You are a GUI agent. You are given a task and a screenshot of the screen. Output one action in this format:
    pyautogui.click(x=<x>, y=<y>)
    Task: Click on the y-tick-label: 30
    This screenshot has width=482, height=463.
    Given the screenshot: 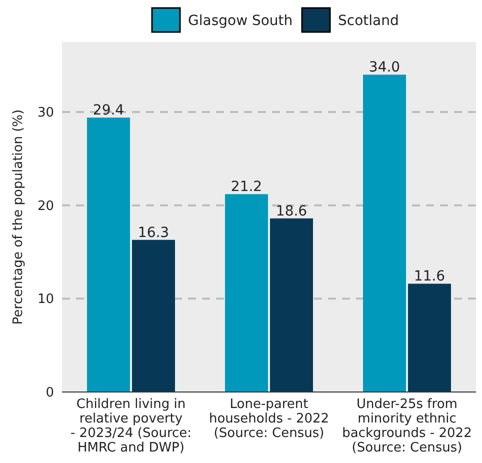 What is the action you would take?
    pyautogui.click(x=45, y=113)
    